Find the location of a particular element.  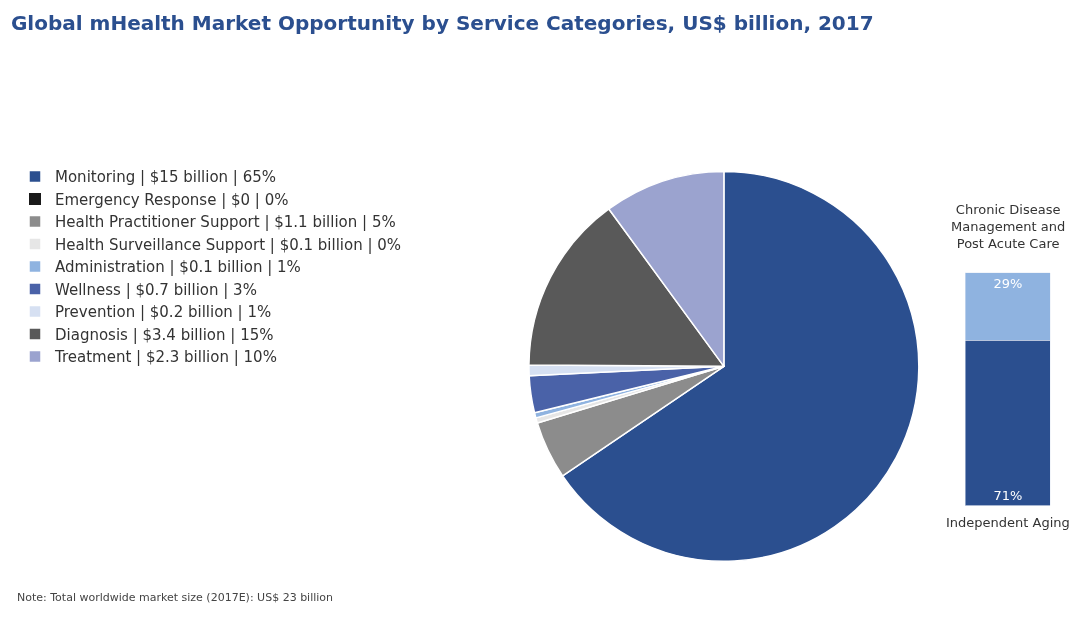

data-label: 71% is located at coordinates (1008, 495).